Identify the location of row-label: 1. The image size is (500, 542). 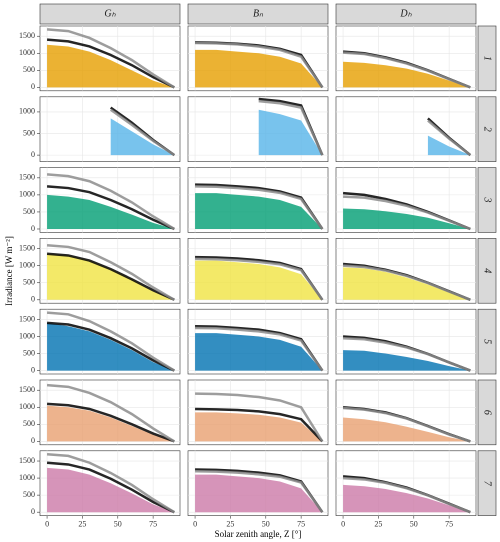
(487, 58).